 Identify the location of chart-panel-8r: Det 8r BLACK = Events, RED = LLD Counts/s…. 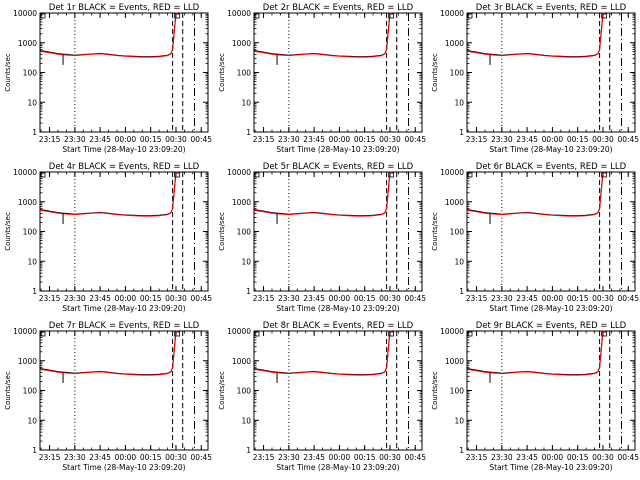
(322, 396).